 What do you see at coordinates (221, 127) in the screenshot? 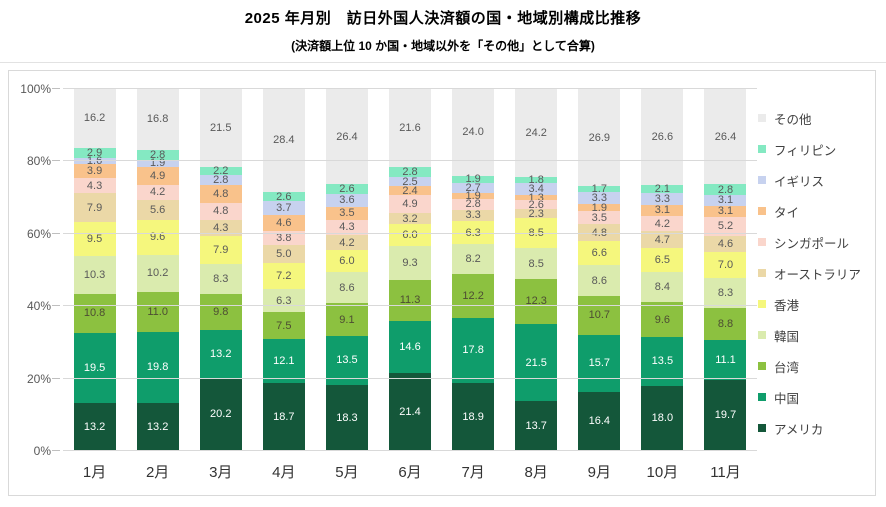
I see `bar-value-label: 21.5` at bounding box center [221, 127].